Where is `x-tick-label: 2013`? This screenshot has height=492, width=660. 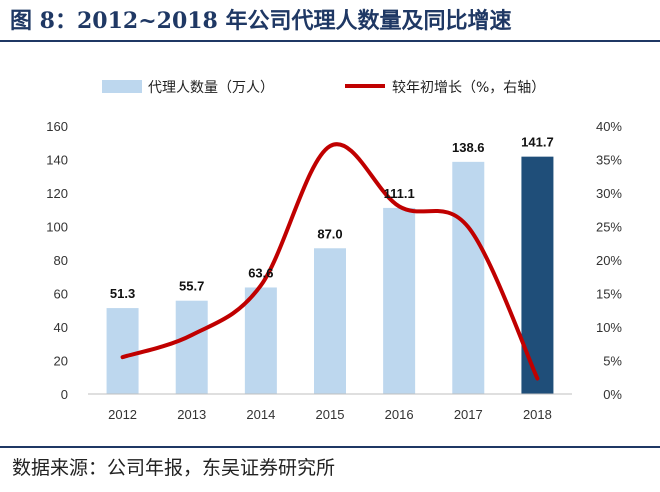
x-tick-label: 2013 is located at coordinates (191, 414).